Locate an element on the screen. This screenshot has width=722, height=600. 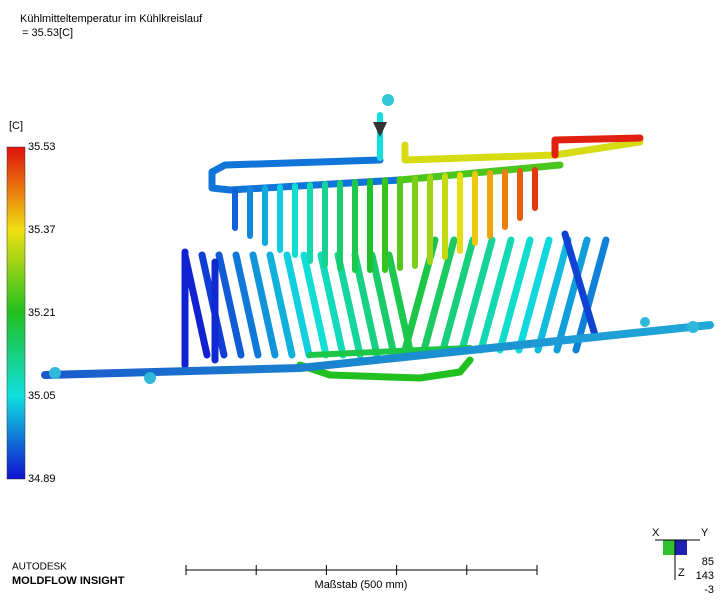
result-value: = 35.53[C] is located at coordinates (47, 33).